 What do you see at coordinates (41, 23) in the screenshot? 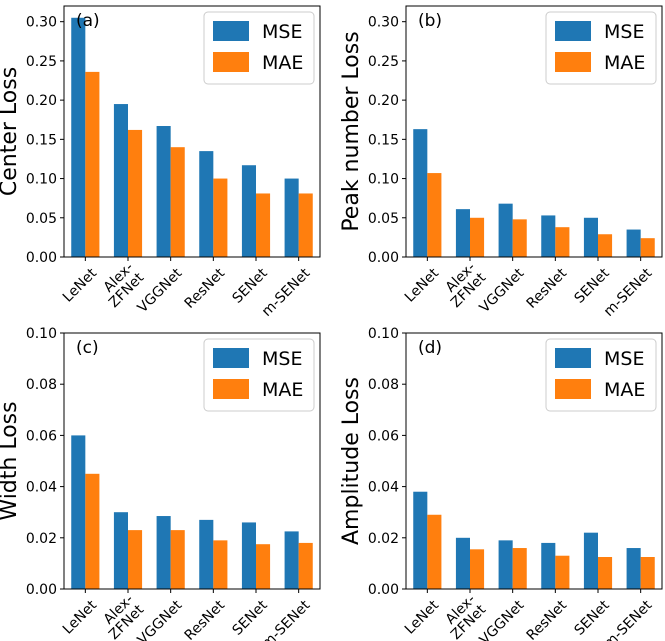
I see `y-tick-label: 0.30` at bounding box center [41, 23].